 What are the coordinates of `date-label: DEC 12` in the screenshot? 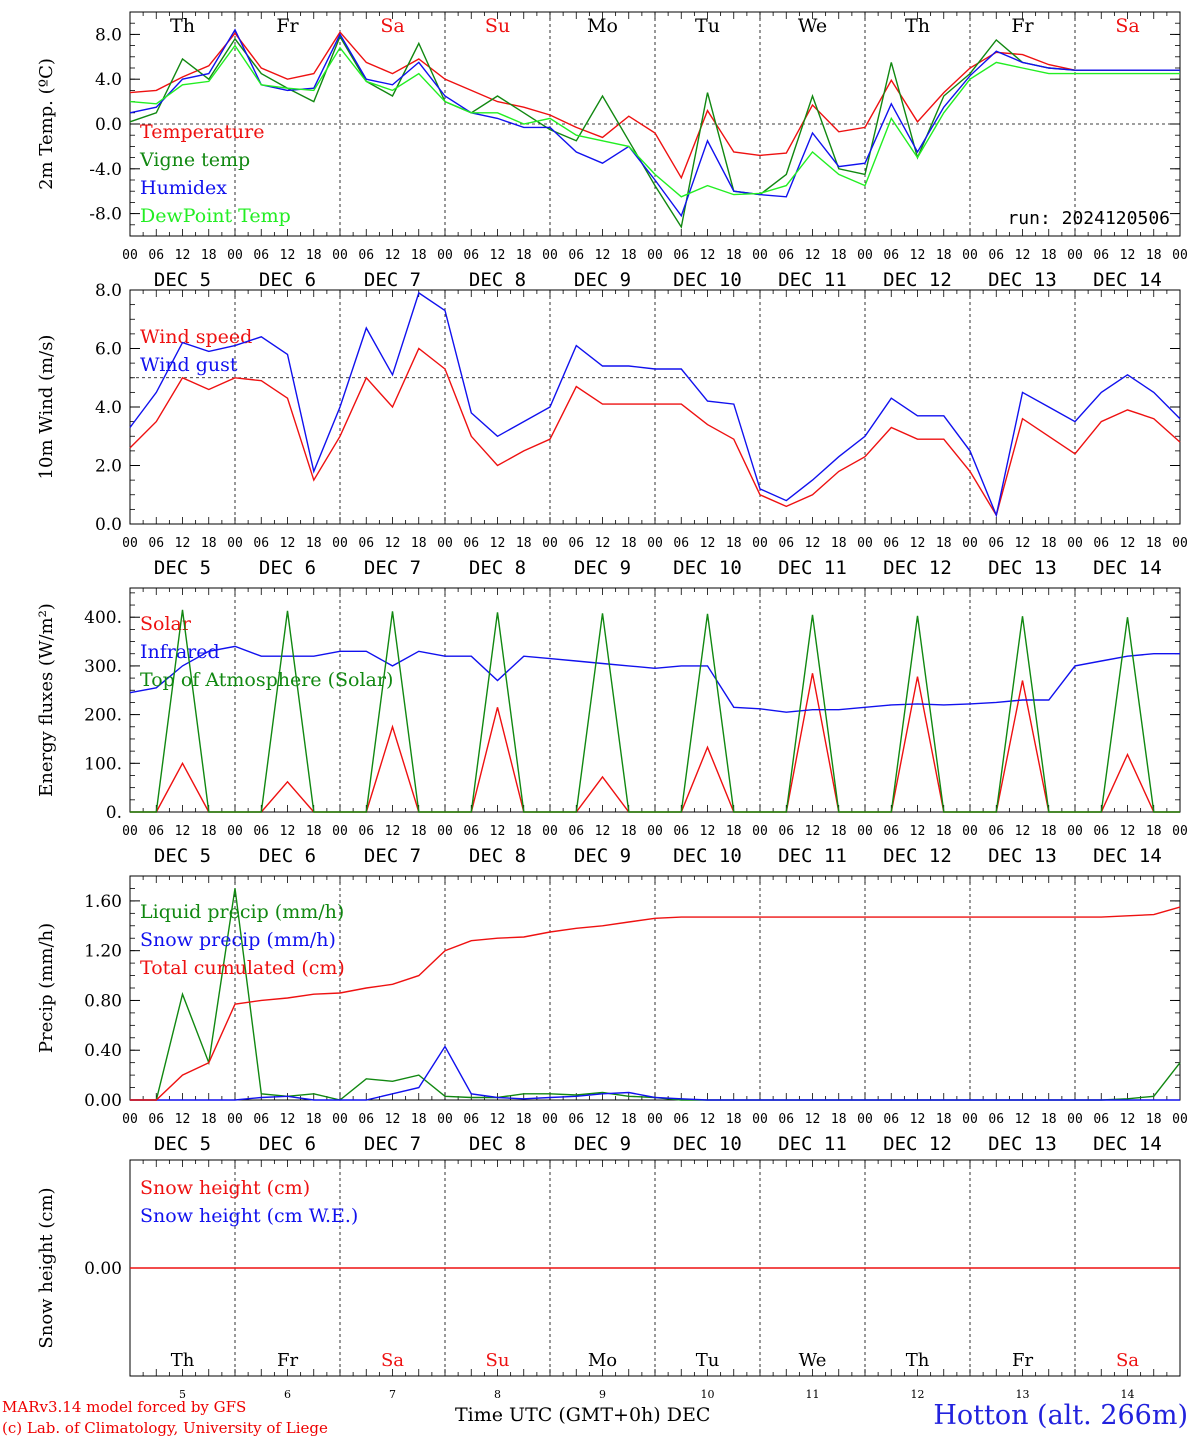 It's located at (917, 856).